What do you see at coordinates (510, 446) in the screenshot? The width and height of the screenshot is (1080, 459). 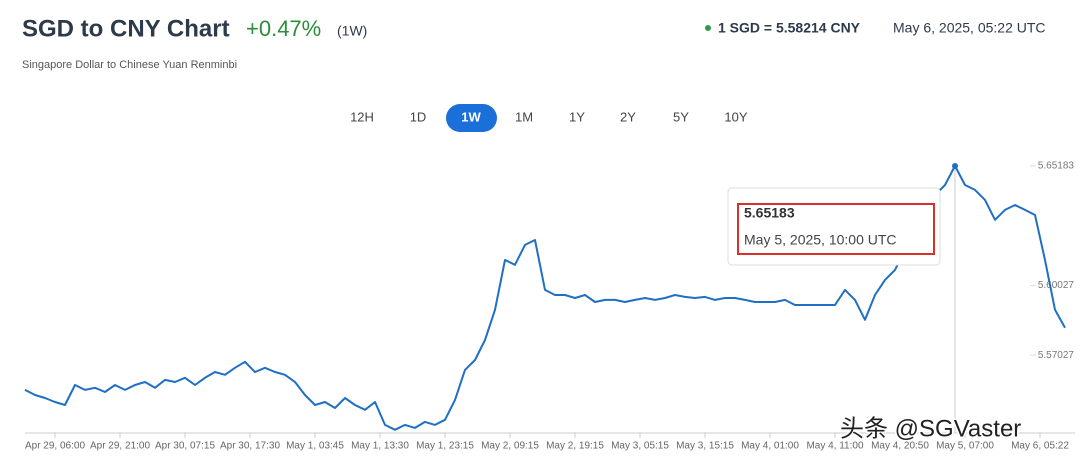 I see `x-tick-label: May 2, 09:15` at bounding box center [510, 446].